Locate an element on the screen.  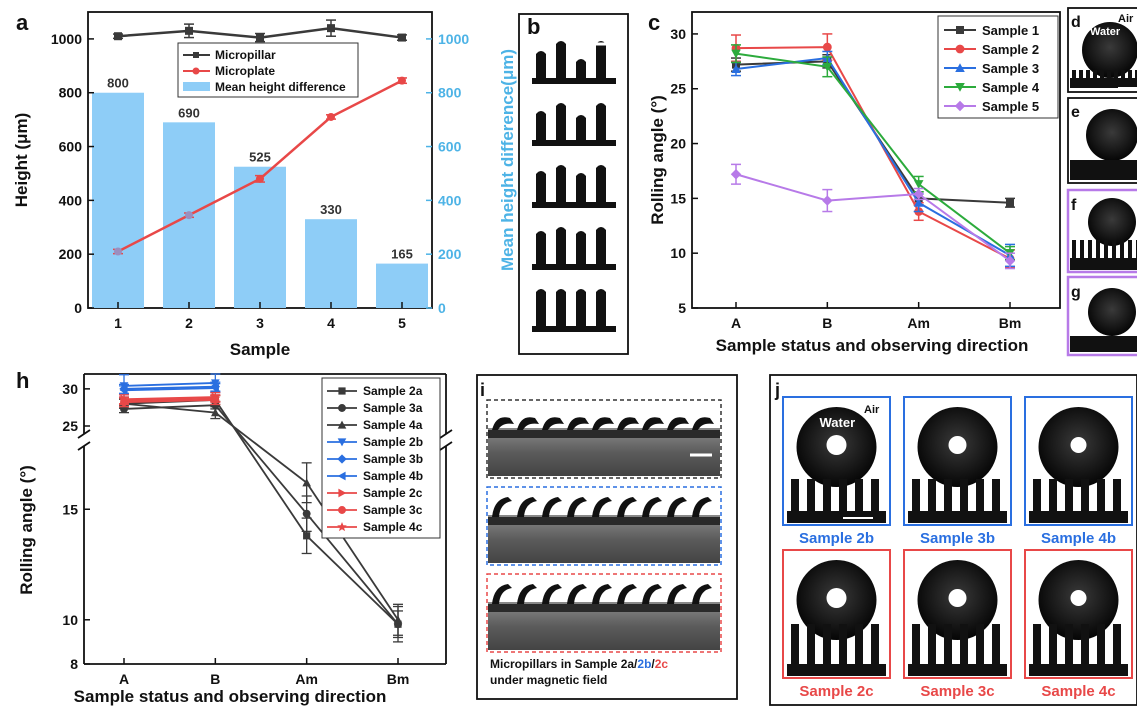
point-sample-4c is located at coordinates (215, 398).